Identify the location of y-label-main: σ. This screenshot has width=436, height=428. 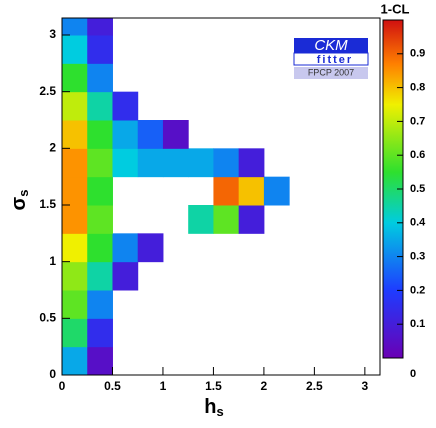
(19, 203).